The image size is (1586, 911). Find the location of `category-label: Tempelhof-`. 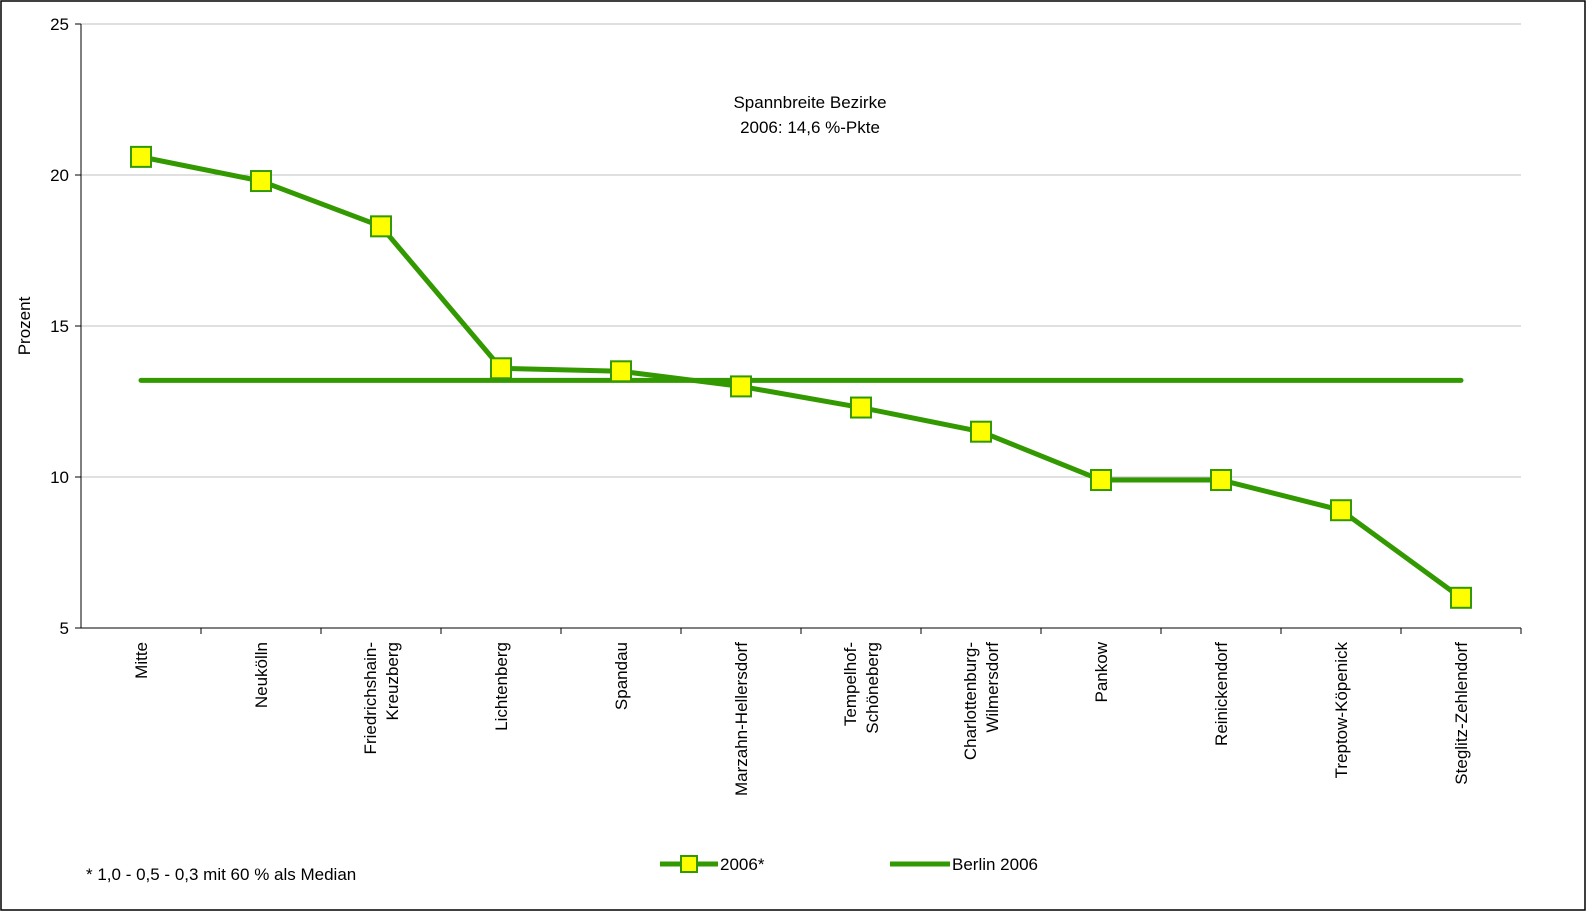

category-label: Tempelhof- is located at coordinates (850, 684).